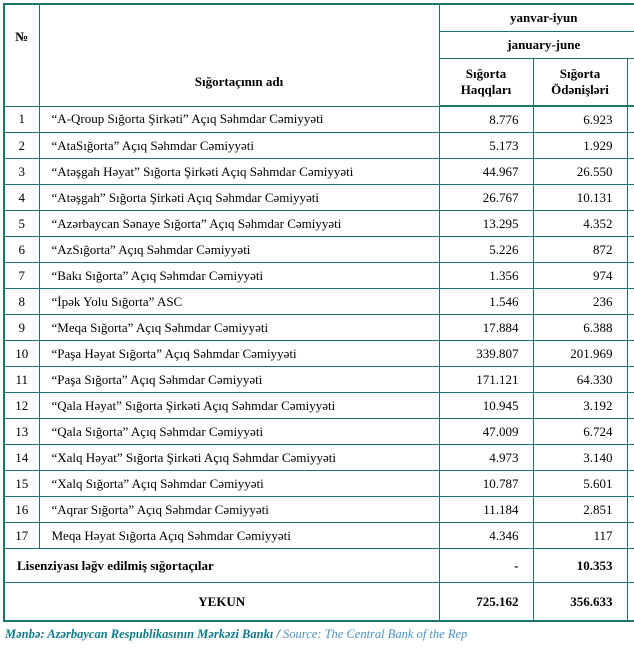  I want to click on payments-value: 236, so click(580, 301).